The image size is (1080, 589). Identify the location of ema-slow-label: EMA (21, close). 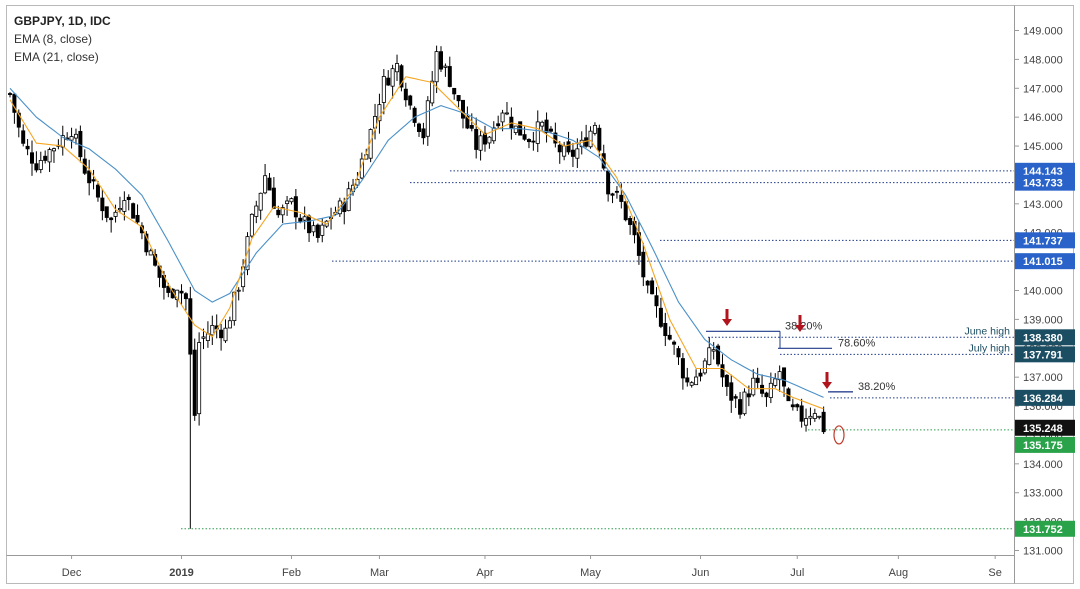
(56, 57).